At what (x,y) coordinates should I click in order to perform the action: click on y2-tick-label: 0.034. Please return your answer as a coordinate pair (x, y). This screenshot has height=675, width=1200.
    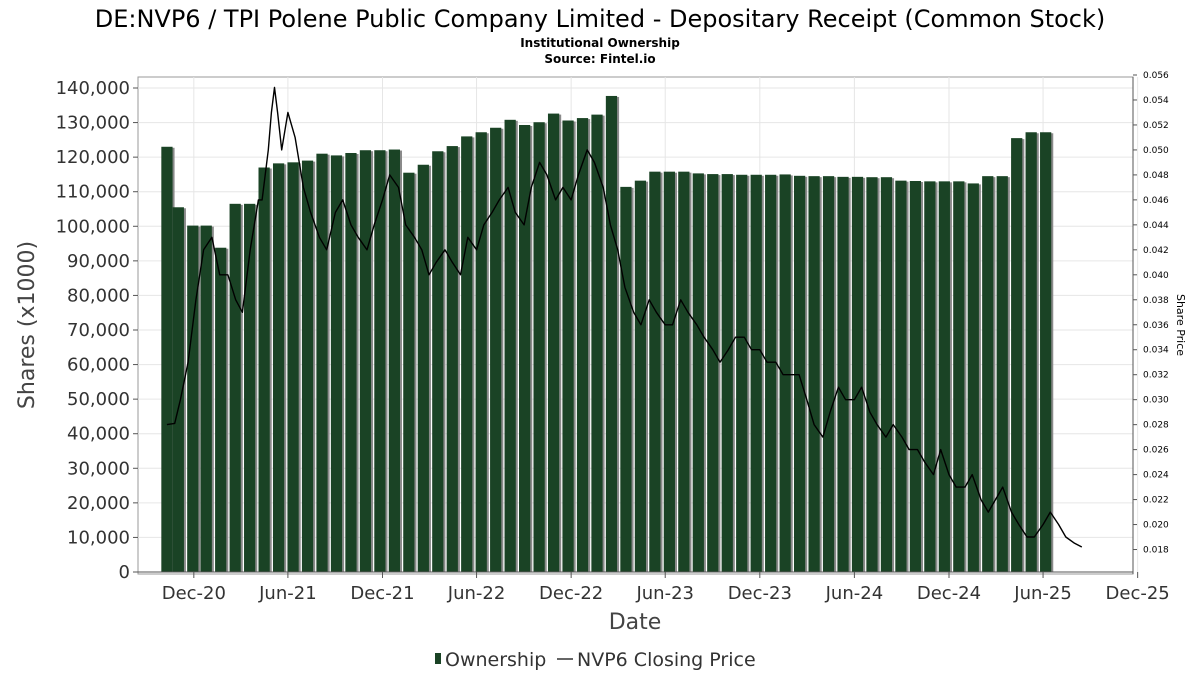
    Looking at the image, I should click on (1156, 351).